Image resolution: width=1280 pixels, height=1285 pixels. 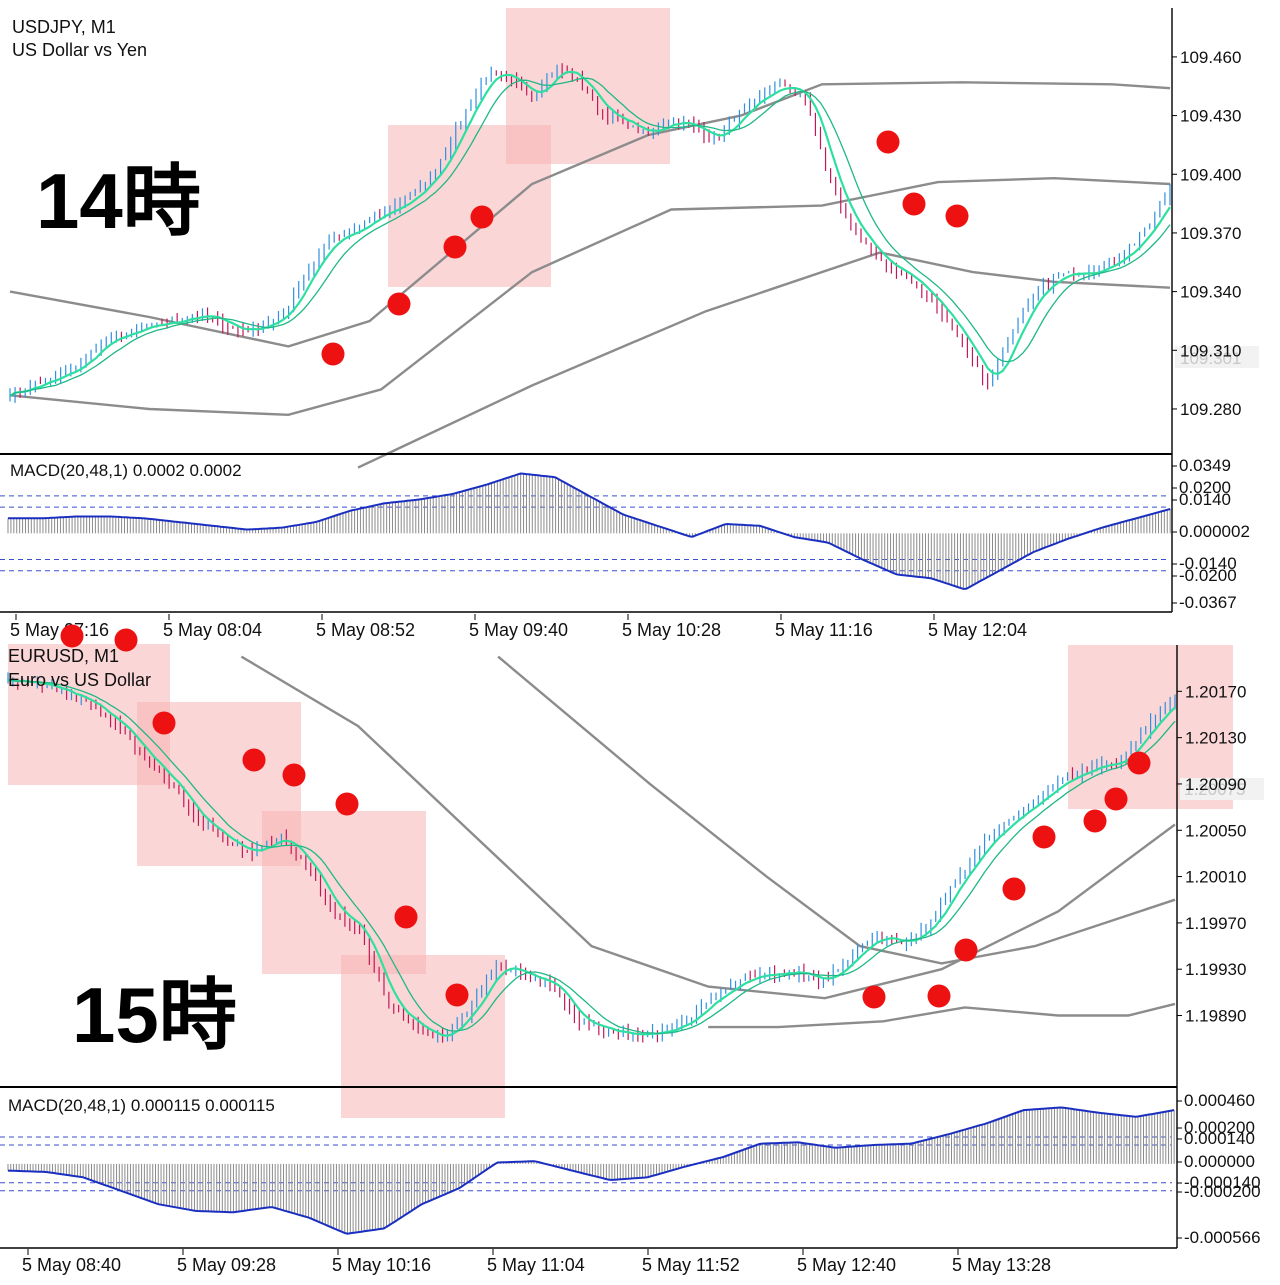 What do you see at coordinates (1215, 830) in the screenshot?
I see `price-tick-label: 1.20050` at bounding box center [1215, 830].